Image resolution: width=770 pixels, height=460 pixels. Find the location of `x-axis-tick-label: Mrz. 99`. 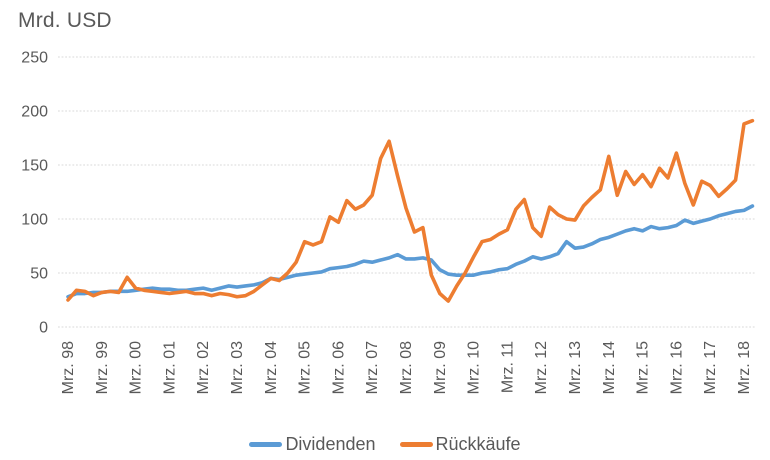

x-axis-tick-label: Mrz. 99 is located at coordinates (102, 367).